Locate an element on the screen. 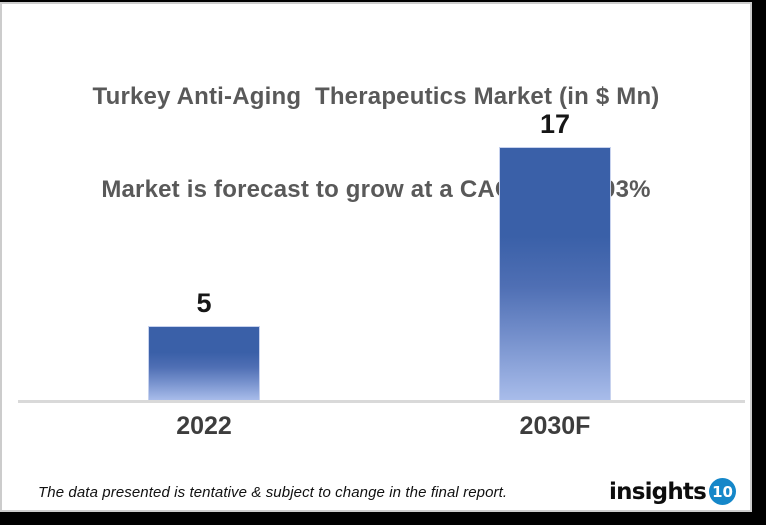  bar-fill-2022 is located at coordinates (204, 363).